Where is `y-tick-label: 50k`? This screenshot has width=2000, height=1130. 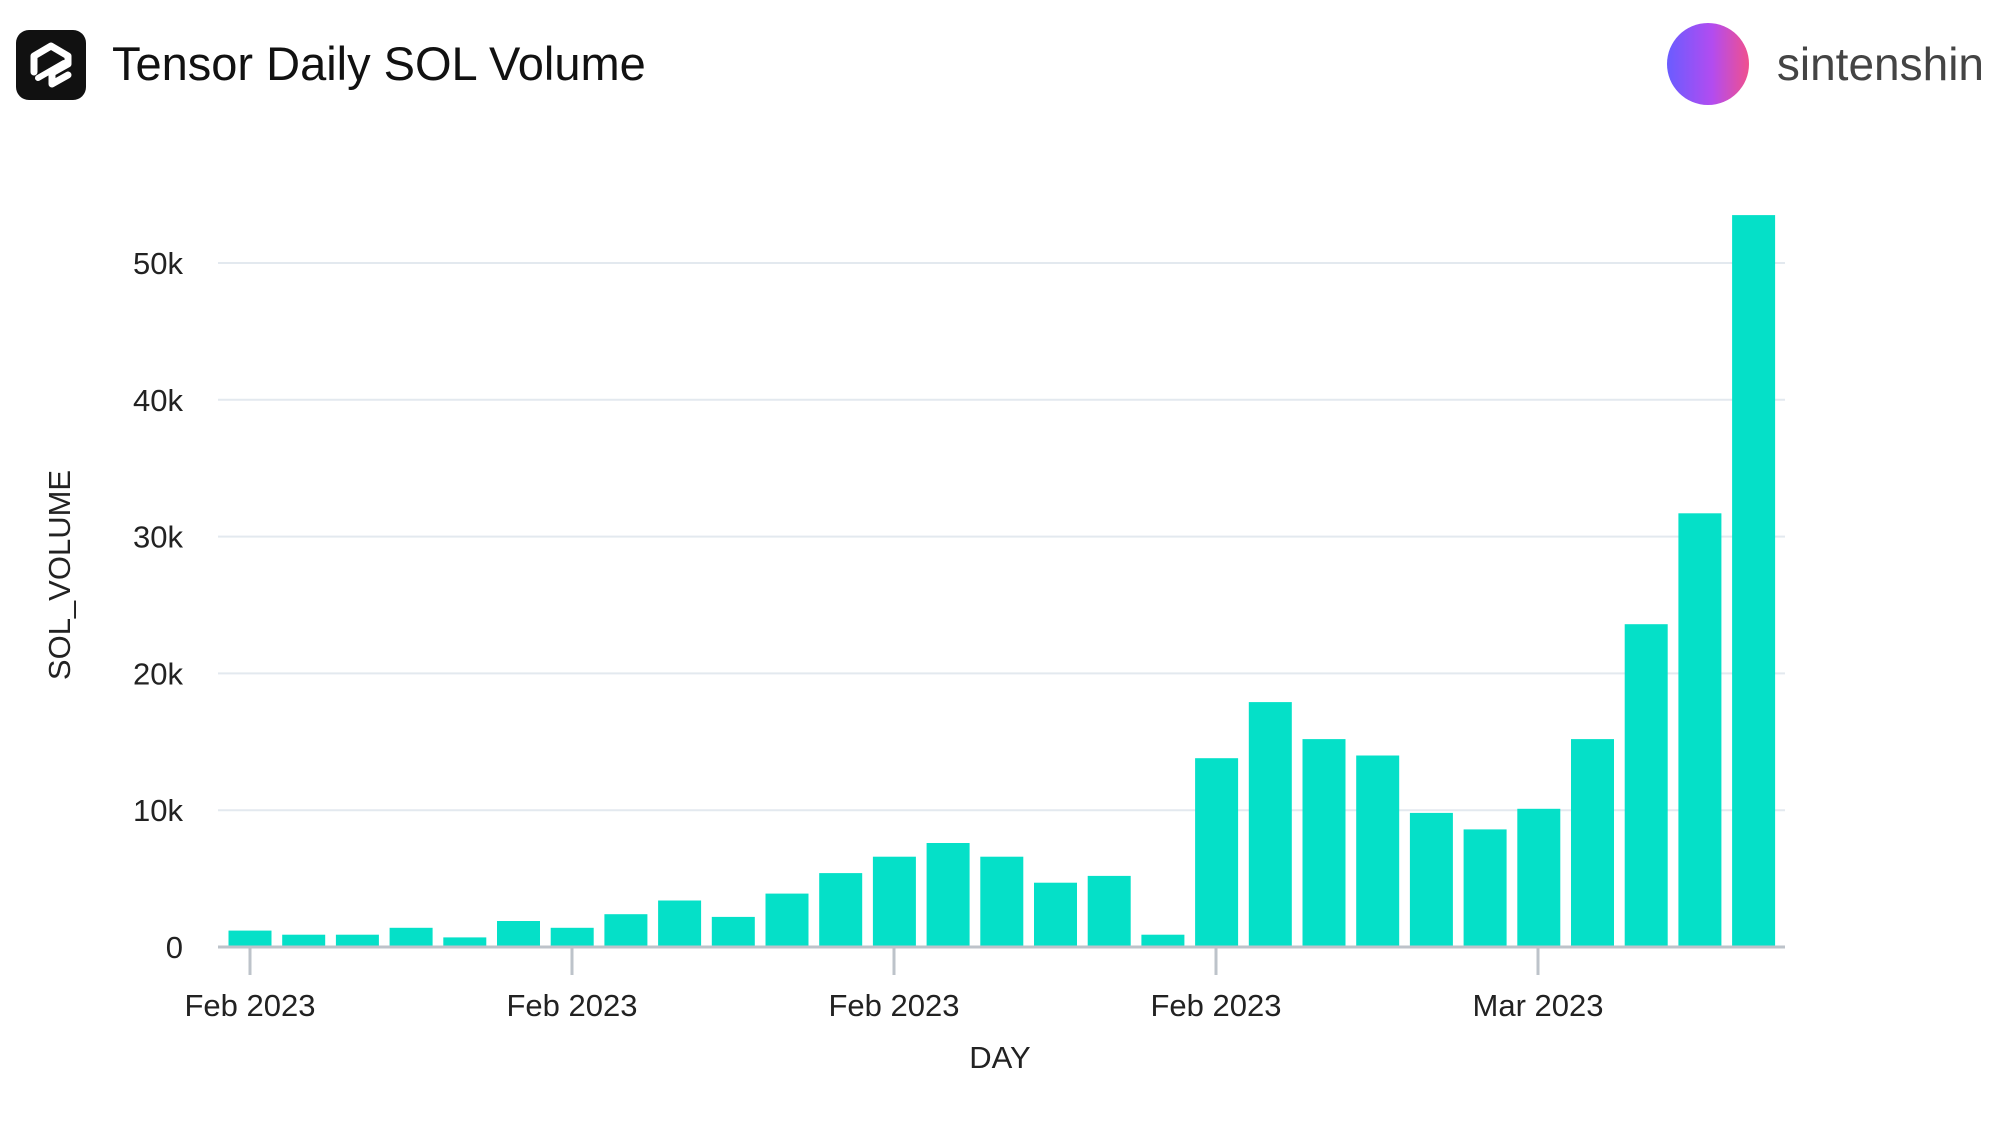
y-tick-label: 50k is located at coordinates (158, 263).